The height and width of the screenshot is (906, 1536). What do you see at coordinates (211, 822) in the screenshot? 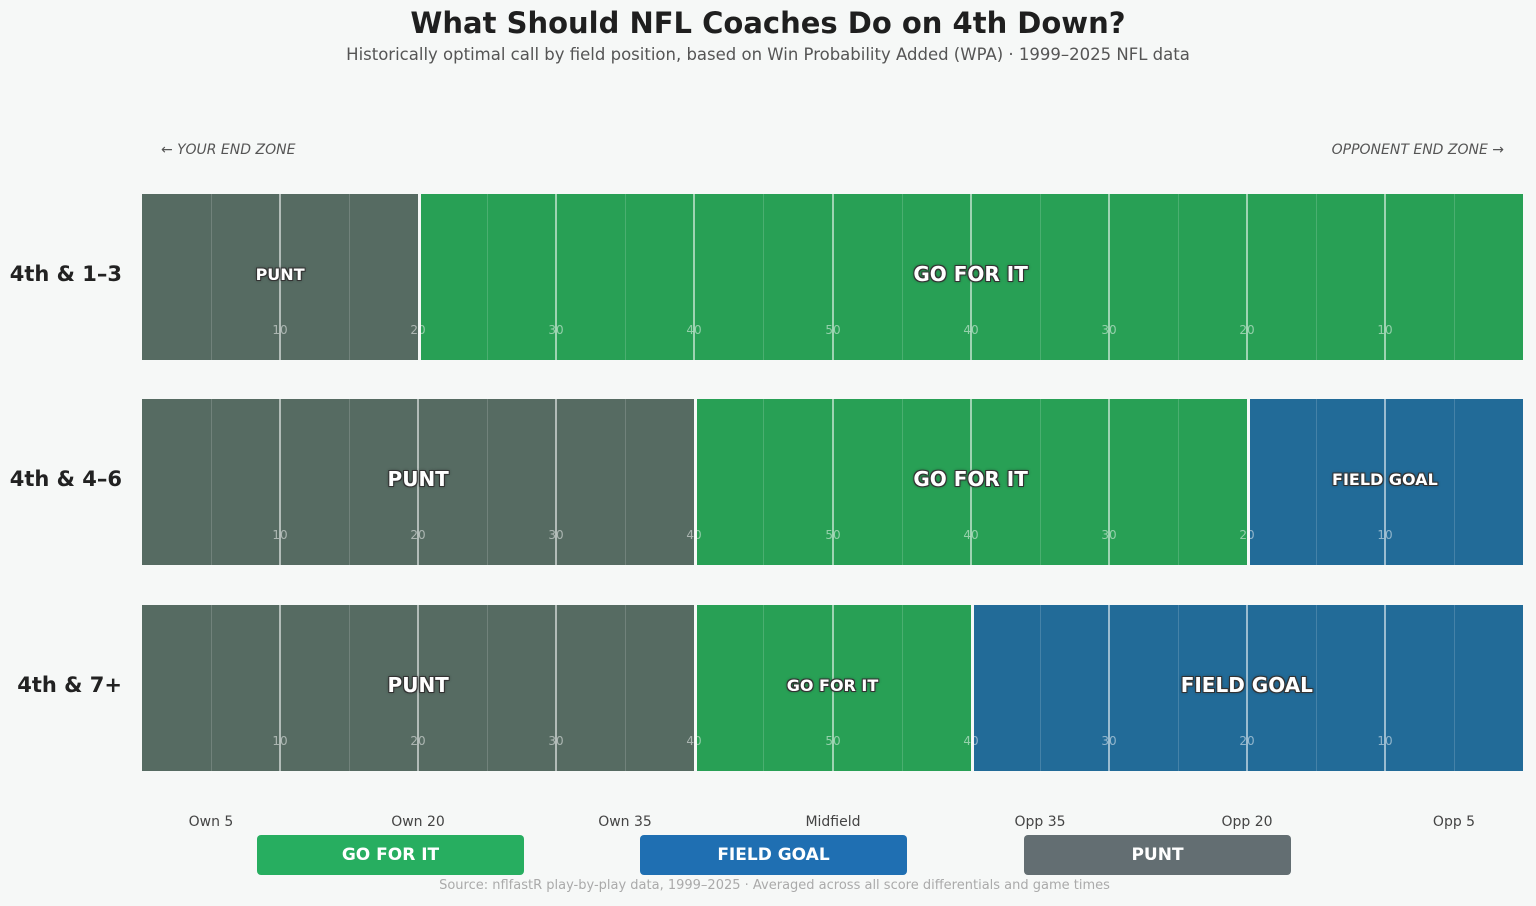
I see `field-position-label: Own 5` at bounding box center [211, 822].